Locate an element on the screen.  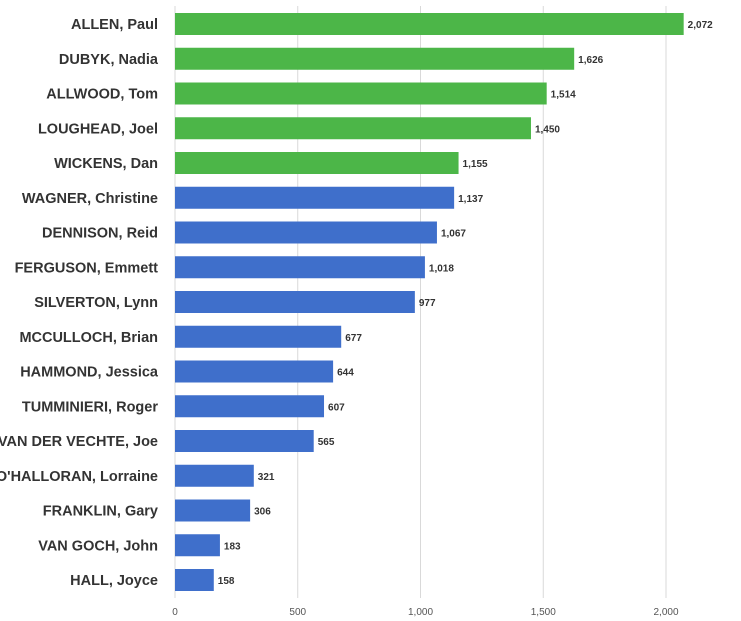
data-label: 977 is located at coordinates (427, 303).